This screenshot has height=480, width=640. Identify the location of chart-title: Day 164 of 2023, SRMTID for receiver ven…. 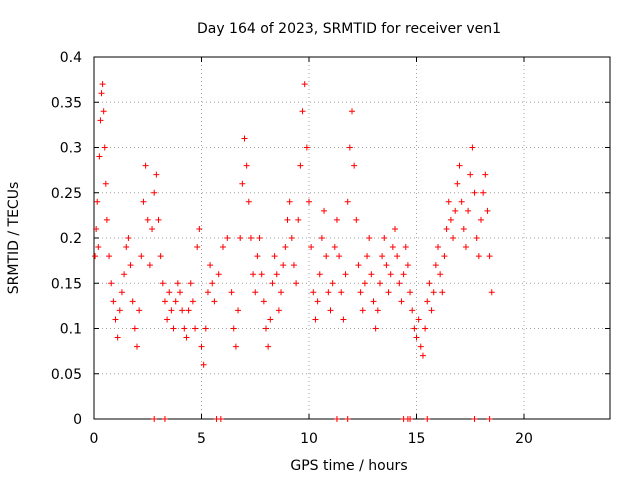
(349, 29).